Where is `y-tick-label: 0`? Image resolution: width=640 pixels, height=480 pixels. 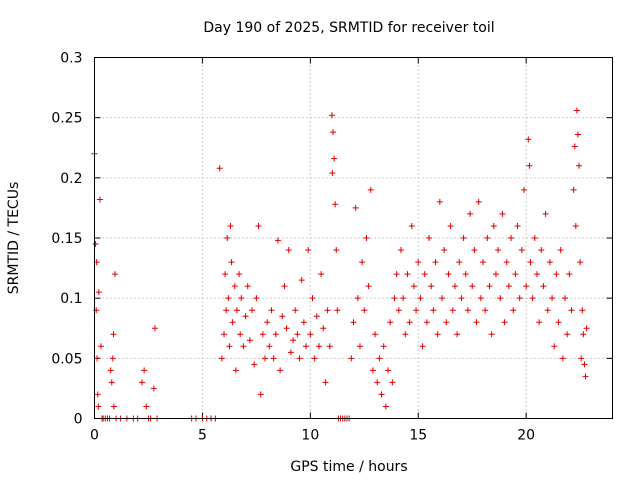 y-tick-label: 0 is located at coordinates (78, 420).